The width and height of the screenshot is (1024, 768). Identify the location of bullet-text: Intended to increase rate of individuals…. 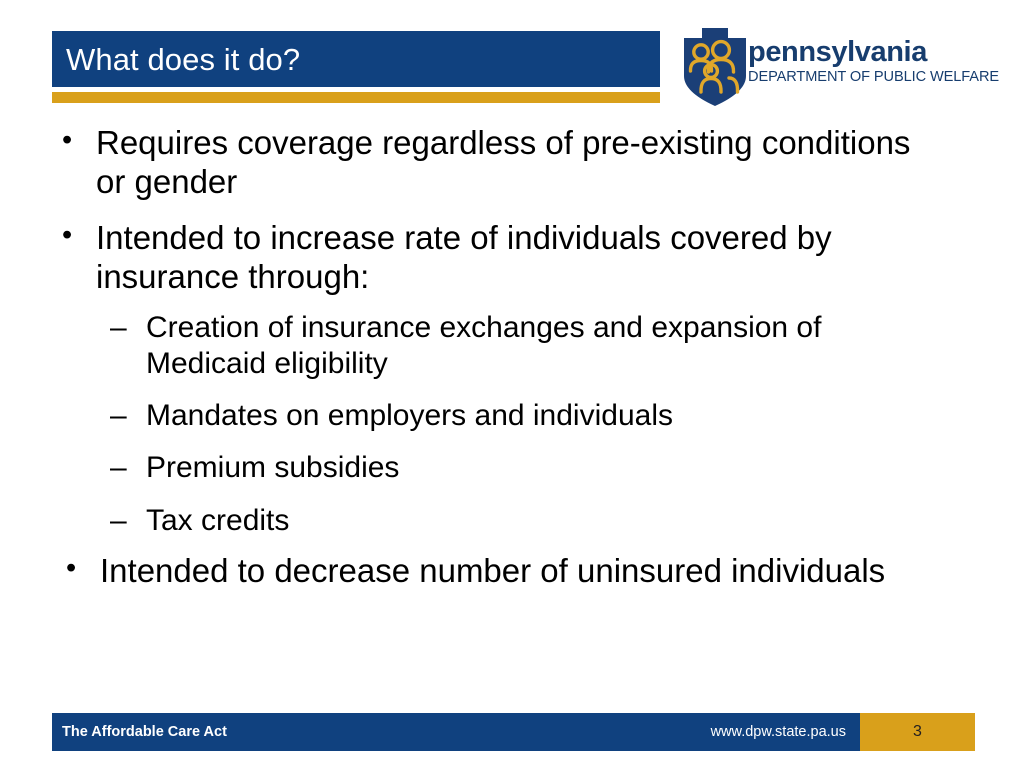
(464, 257).